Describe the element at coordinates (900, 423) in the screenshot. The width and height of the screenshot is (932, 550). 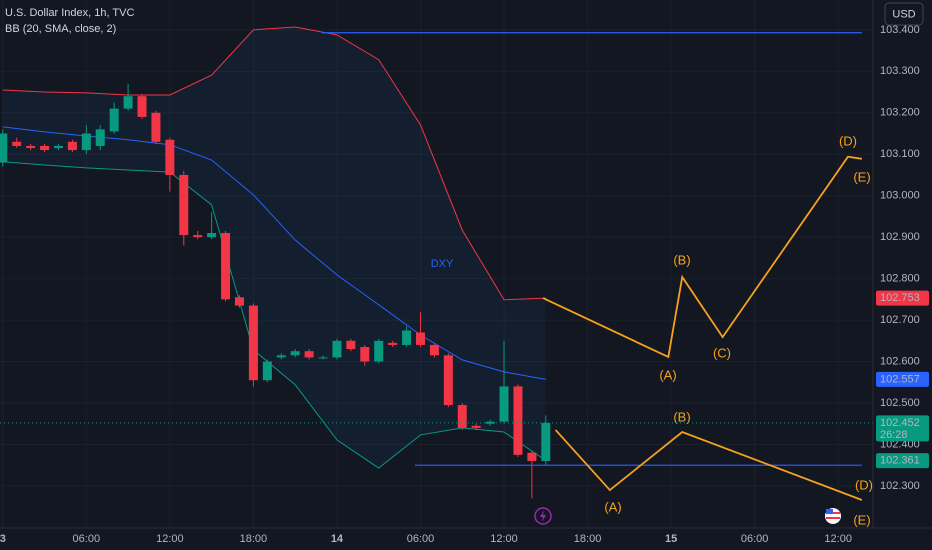
I see `price-tag-label: 102.452` at that location.